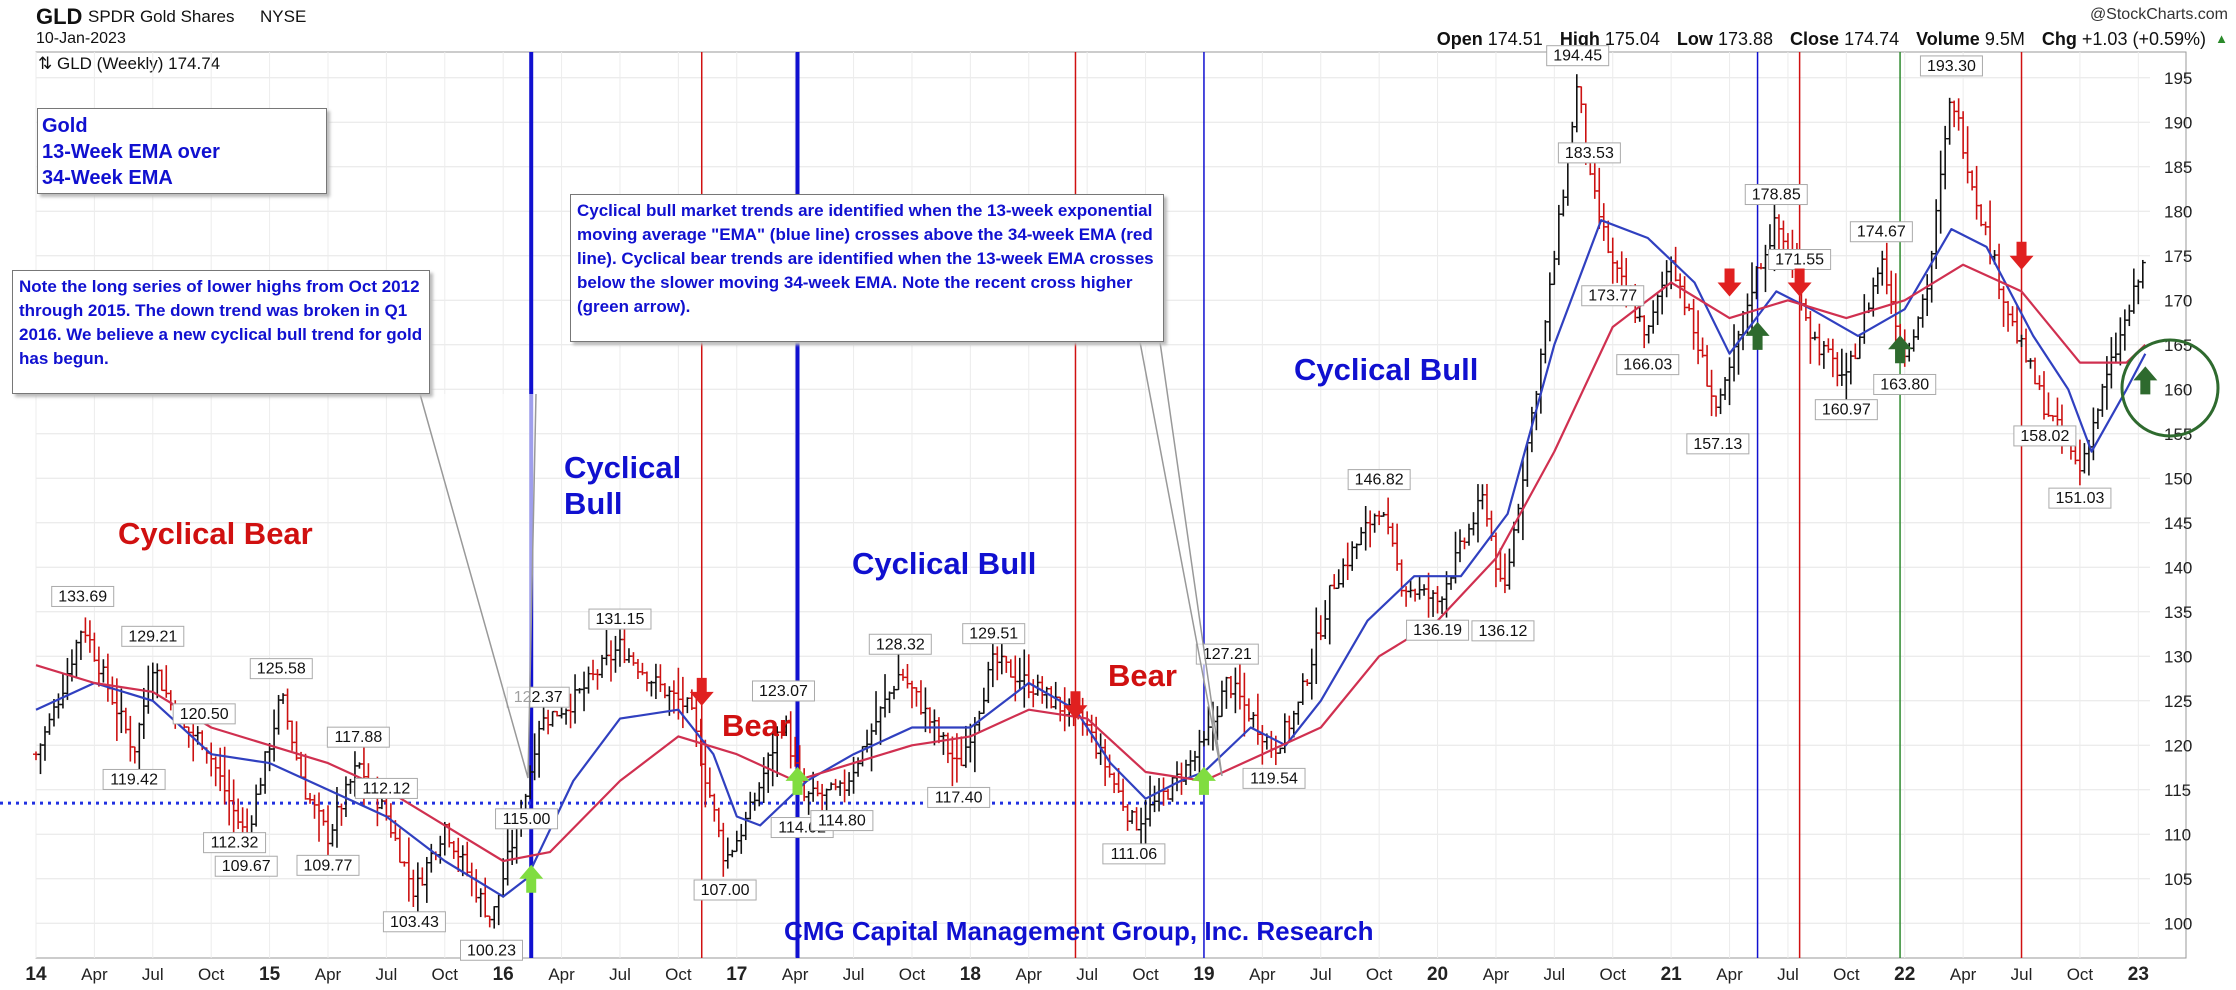 The width and height of the screenshot is (2236, 990). I want to click on high-value: 175.04, so click(1632, 39).